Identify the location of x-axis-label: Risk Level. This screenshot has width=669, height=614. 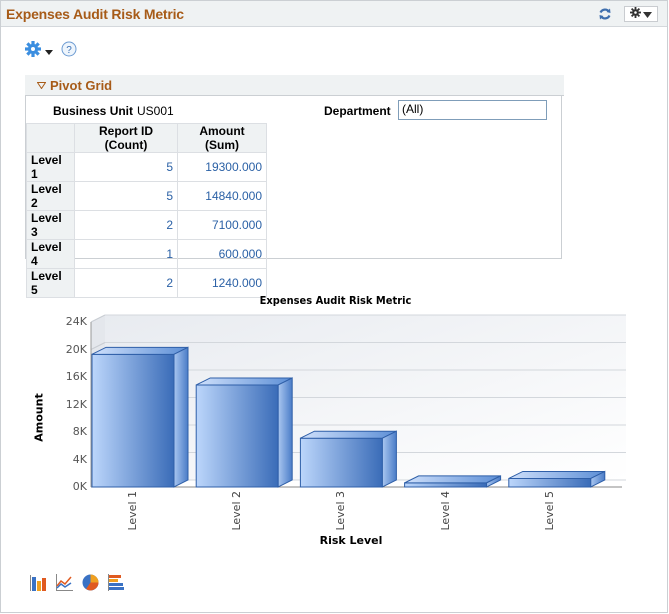
(351, 540).